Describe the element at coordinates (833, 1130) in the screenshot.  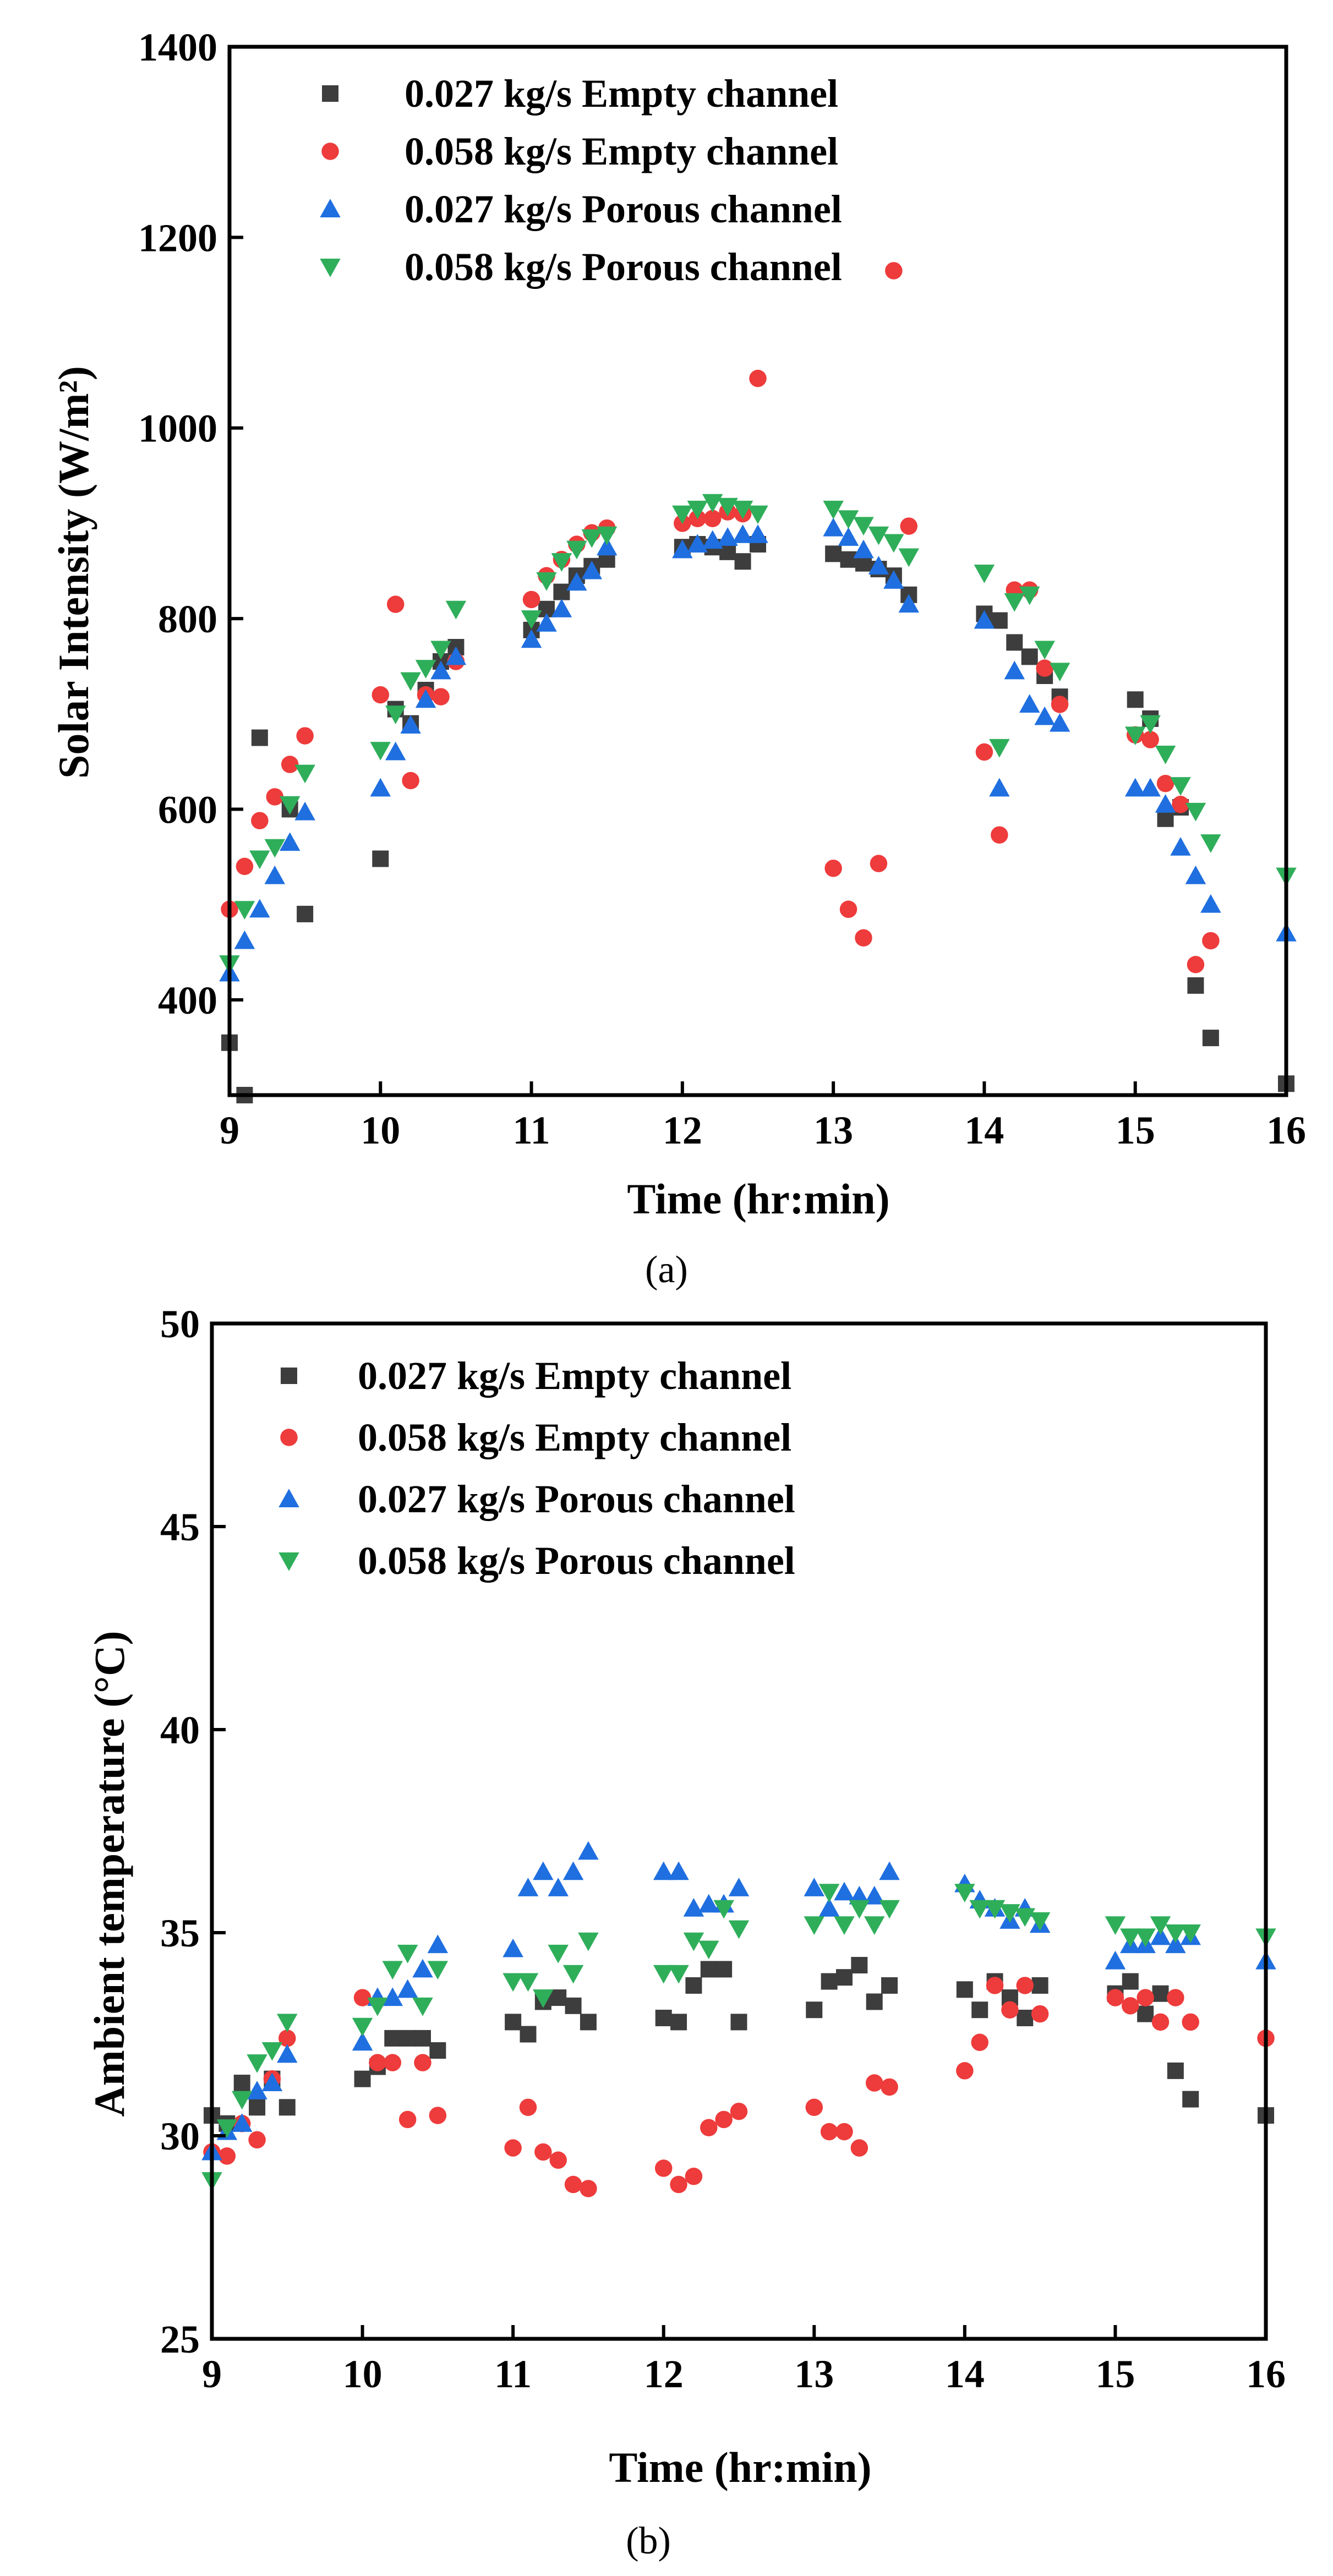
I see `x-tick-label: 13` at that location.